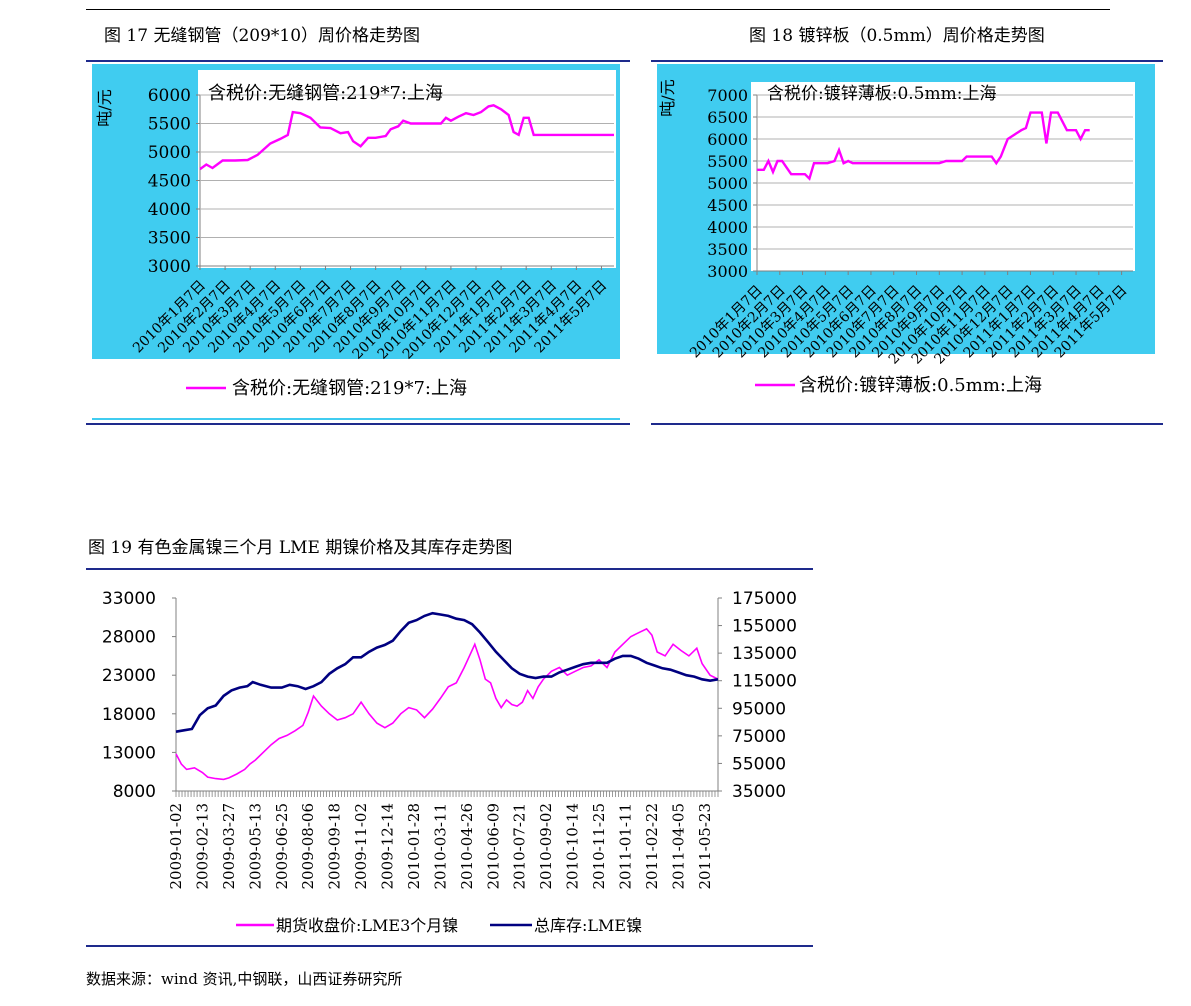 This screenshot has width=1191, height=1006. Describe the element at coordinates (414, 846) in the screenshot. I see `fig19-xtick-label: 2010-01-28` at that location.